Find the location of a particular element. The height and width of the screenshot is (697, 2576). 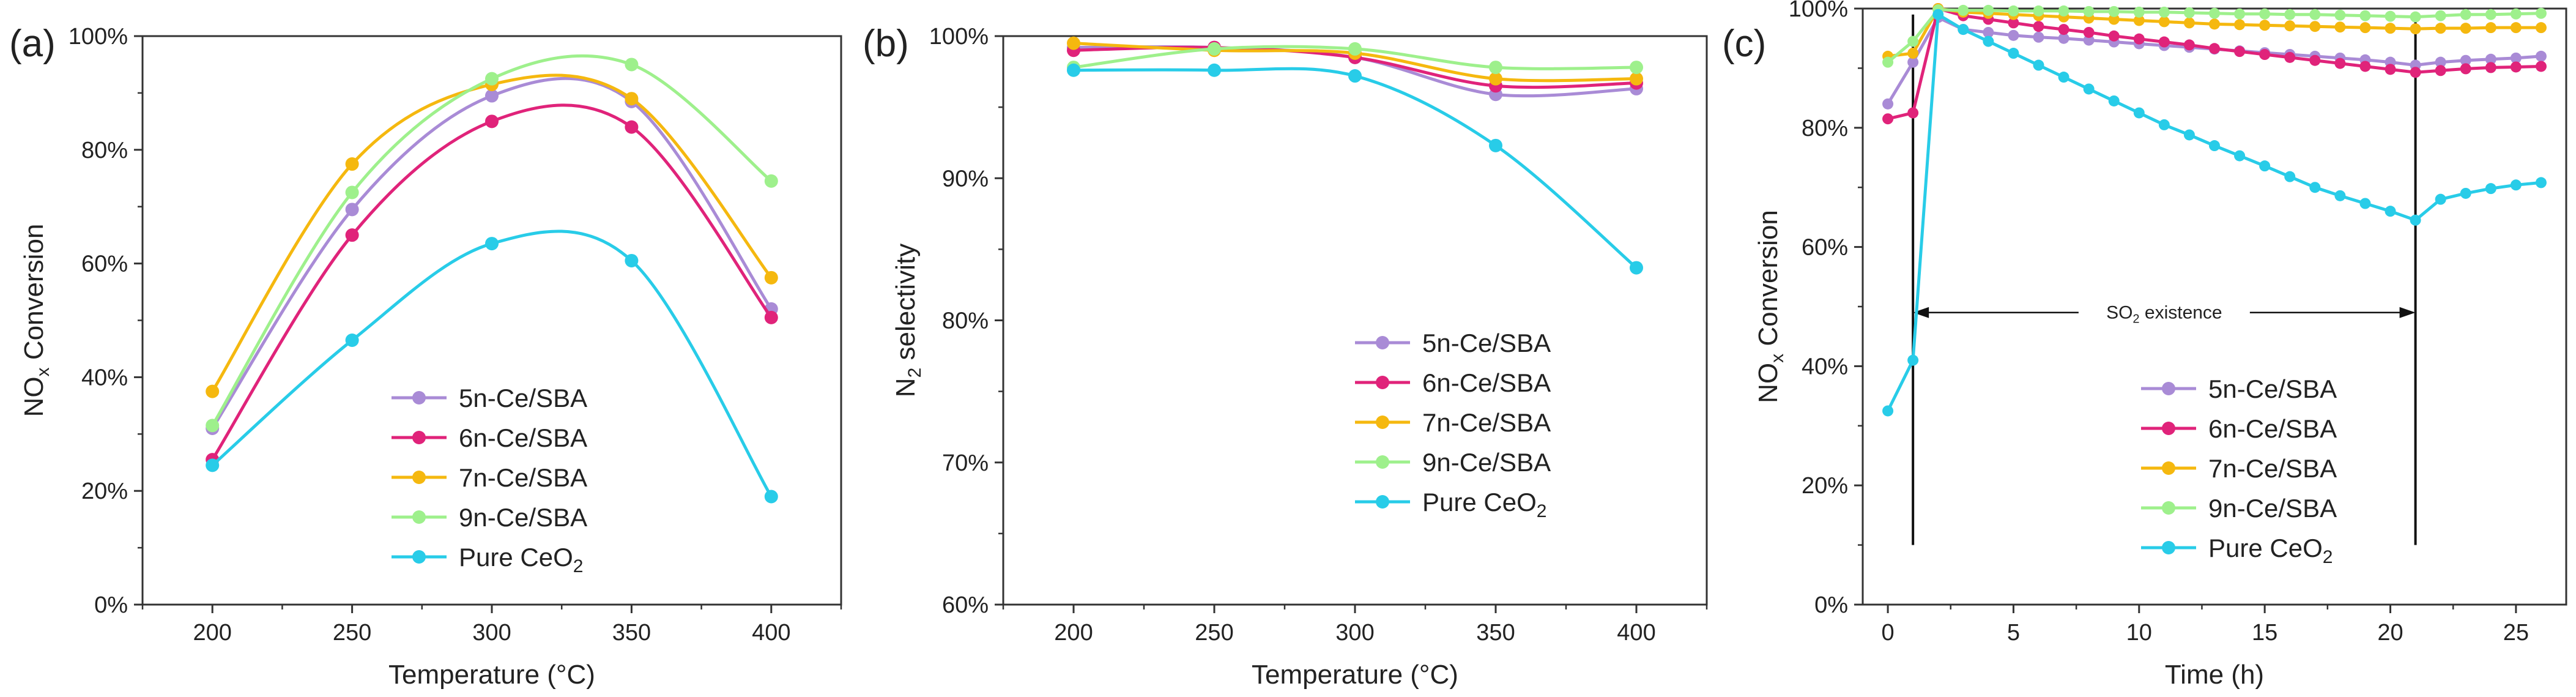

series-9n is located at coordinates (1355, 58).